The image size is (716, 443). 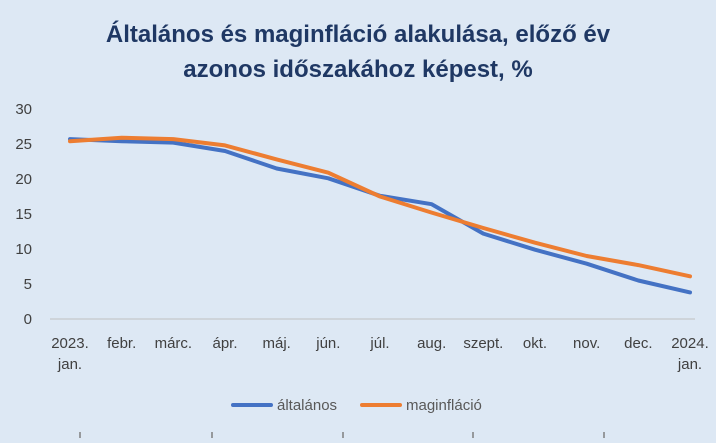 I want to click on x-tick-label: okt., so click(x=535, y=343).